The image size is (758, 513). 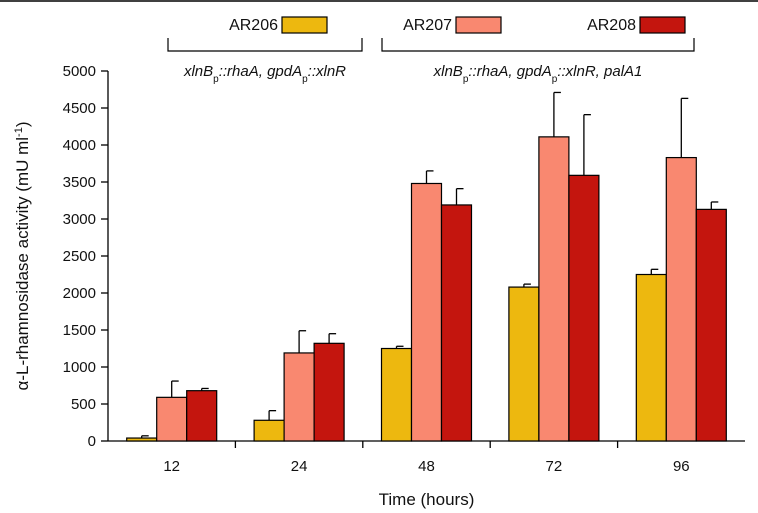 I want to click on x-axis: 12 24 48 72 96, so click(x=426, y=457).